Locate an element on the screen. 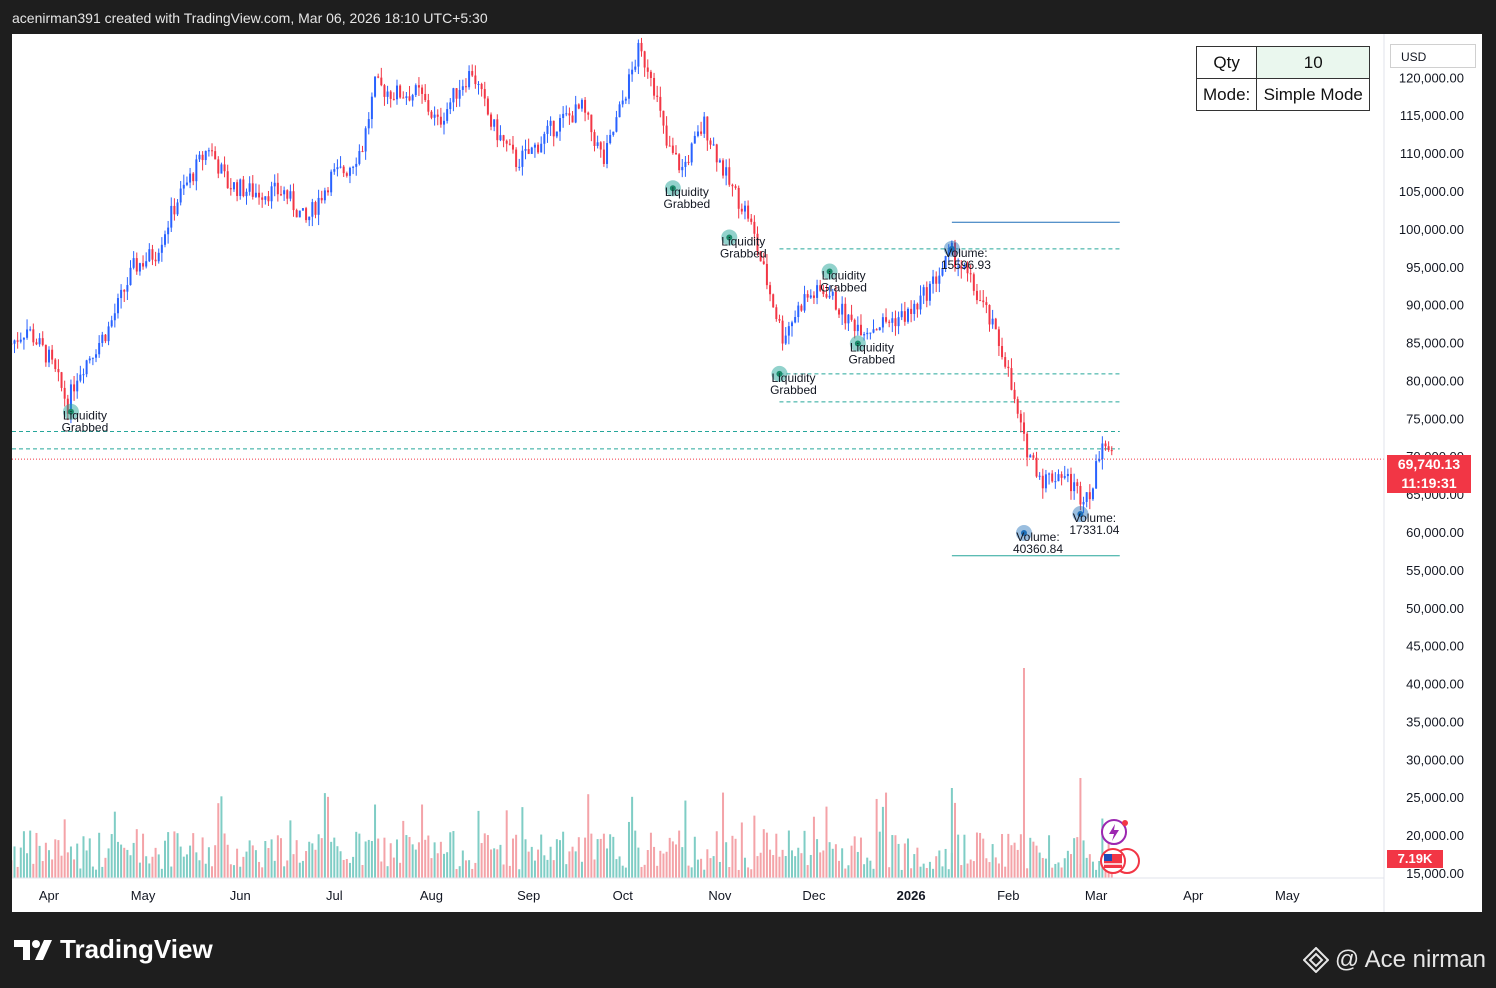 The image size is (1496, 988). flag-events-icon is located at coordinates (1122, 861).